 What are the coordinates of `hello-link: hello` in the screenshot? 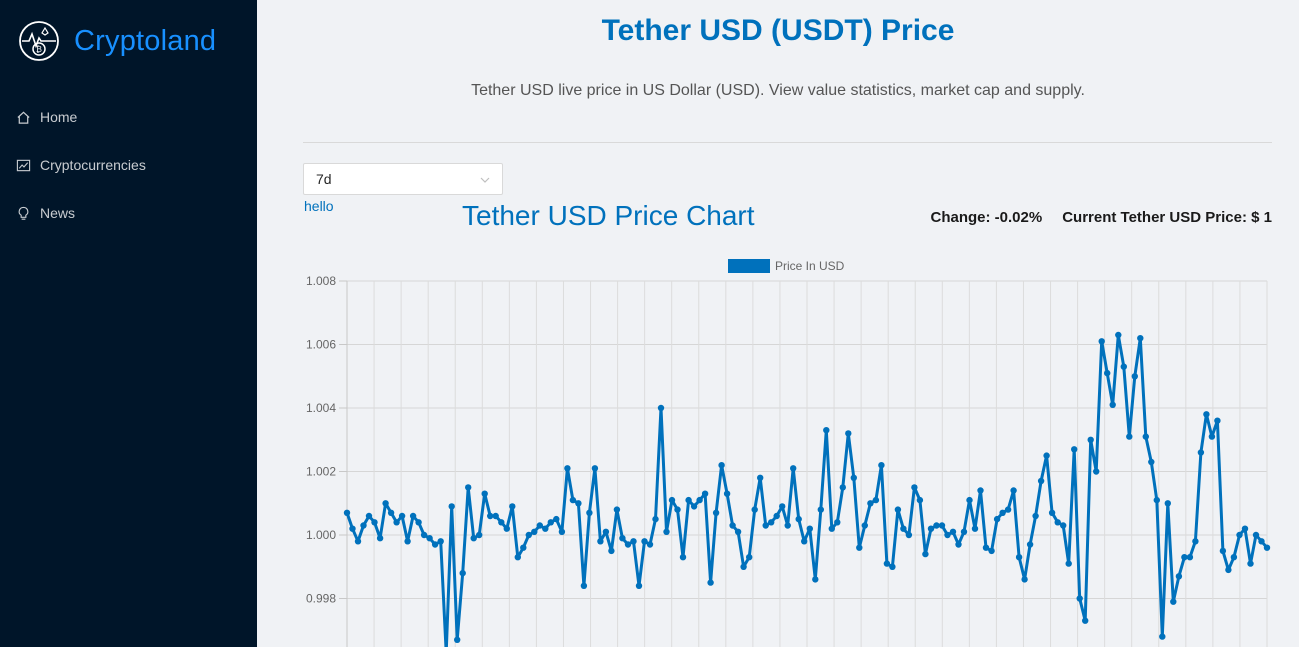 It's located at (319, 206).